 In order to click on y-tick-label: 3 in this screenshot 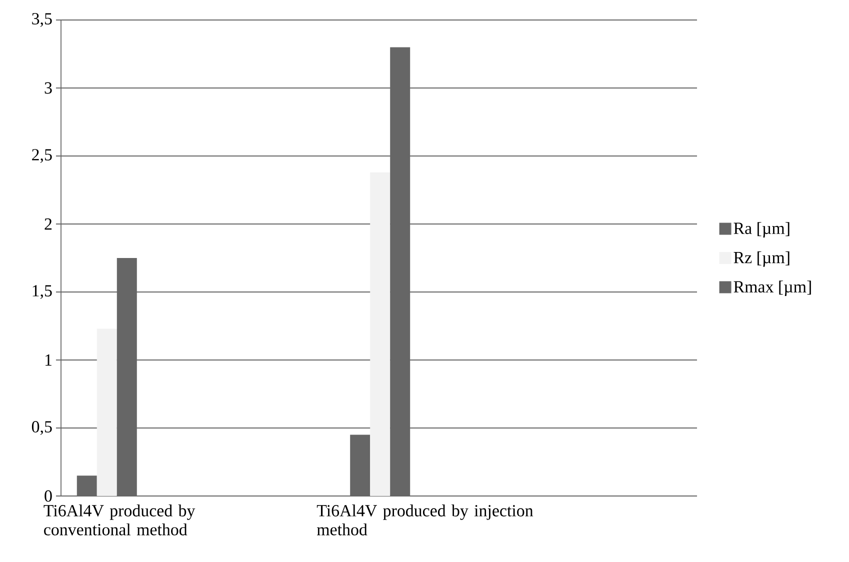, I will do `click(48, 88)`.